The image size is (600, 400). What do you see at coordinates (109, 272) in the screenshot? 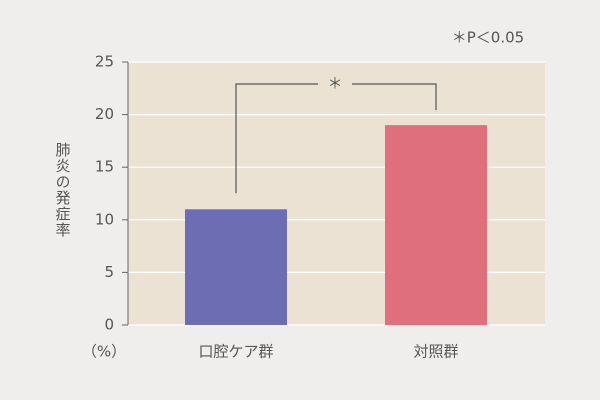
I see `y-tick-label: 5` at bounding box center [109, 272].